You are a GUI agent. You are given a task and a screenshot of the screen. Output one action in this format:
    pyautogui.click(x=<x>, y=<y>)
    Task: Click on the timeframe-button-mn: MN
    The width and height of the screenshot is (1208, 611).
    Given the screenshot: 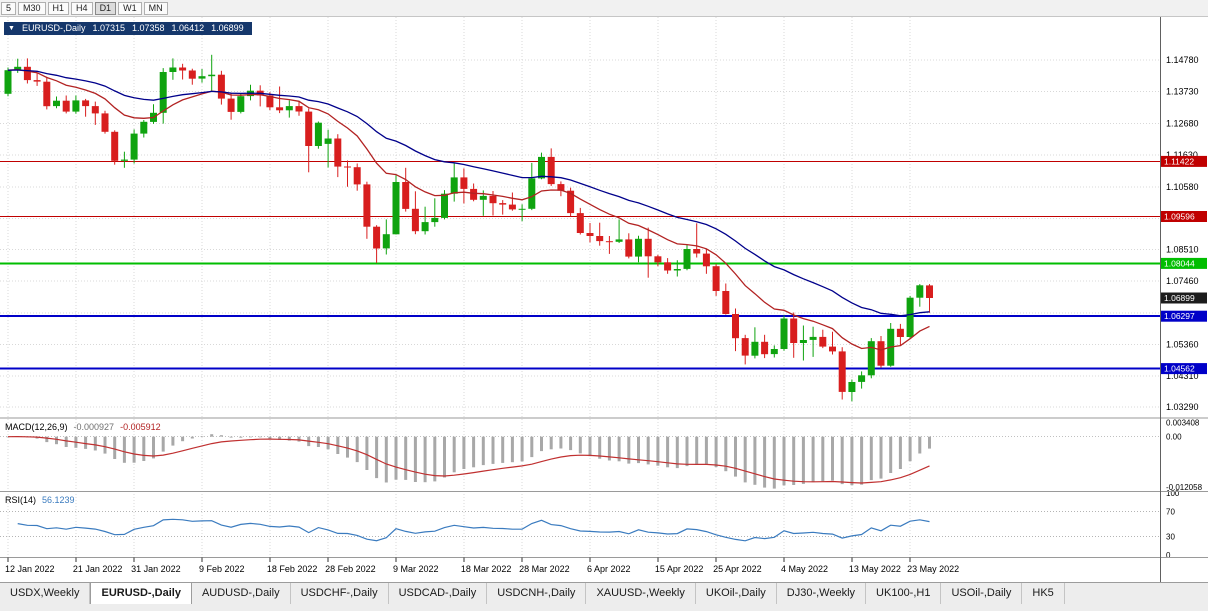 What is the action you would take?
    pyautogui.click(x=155, y=8)
    